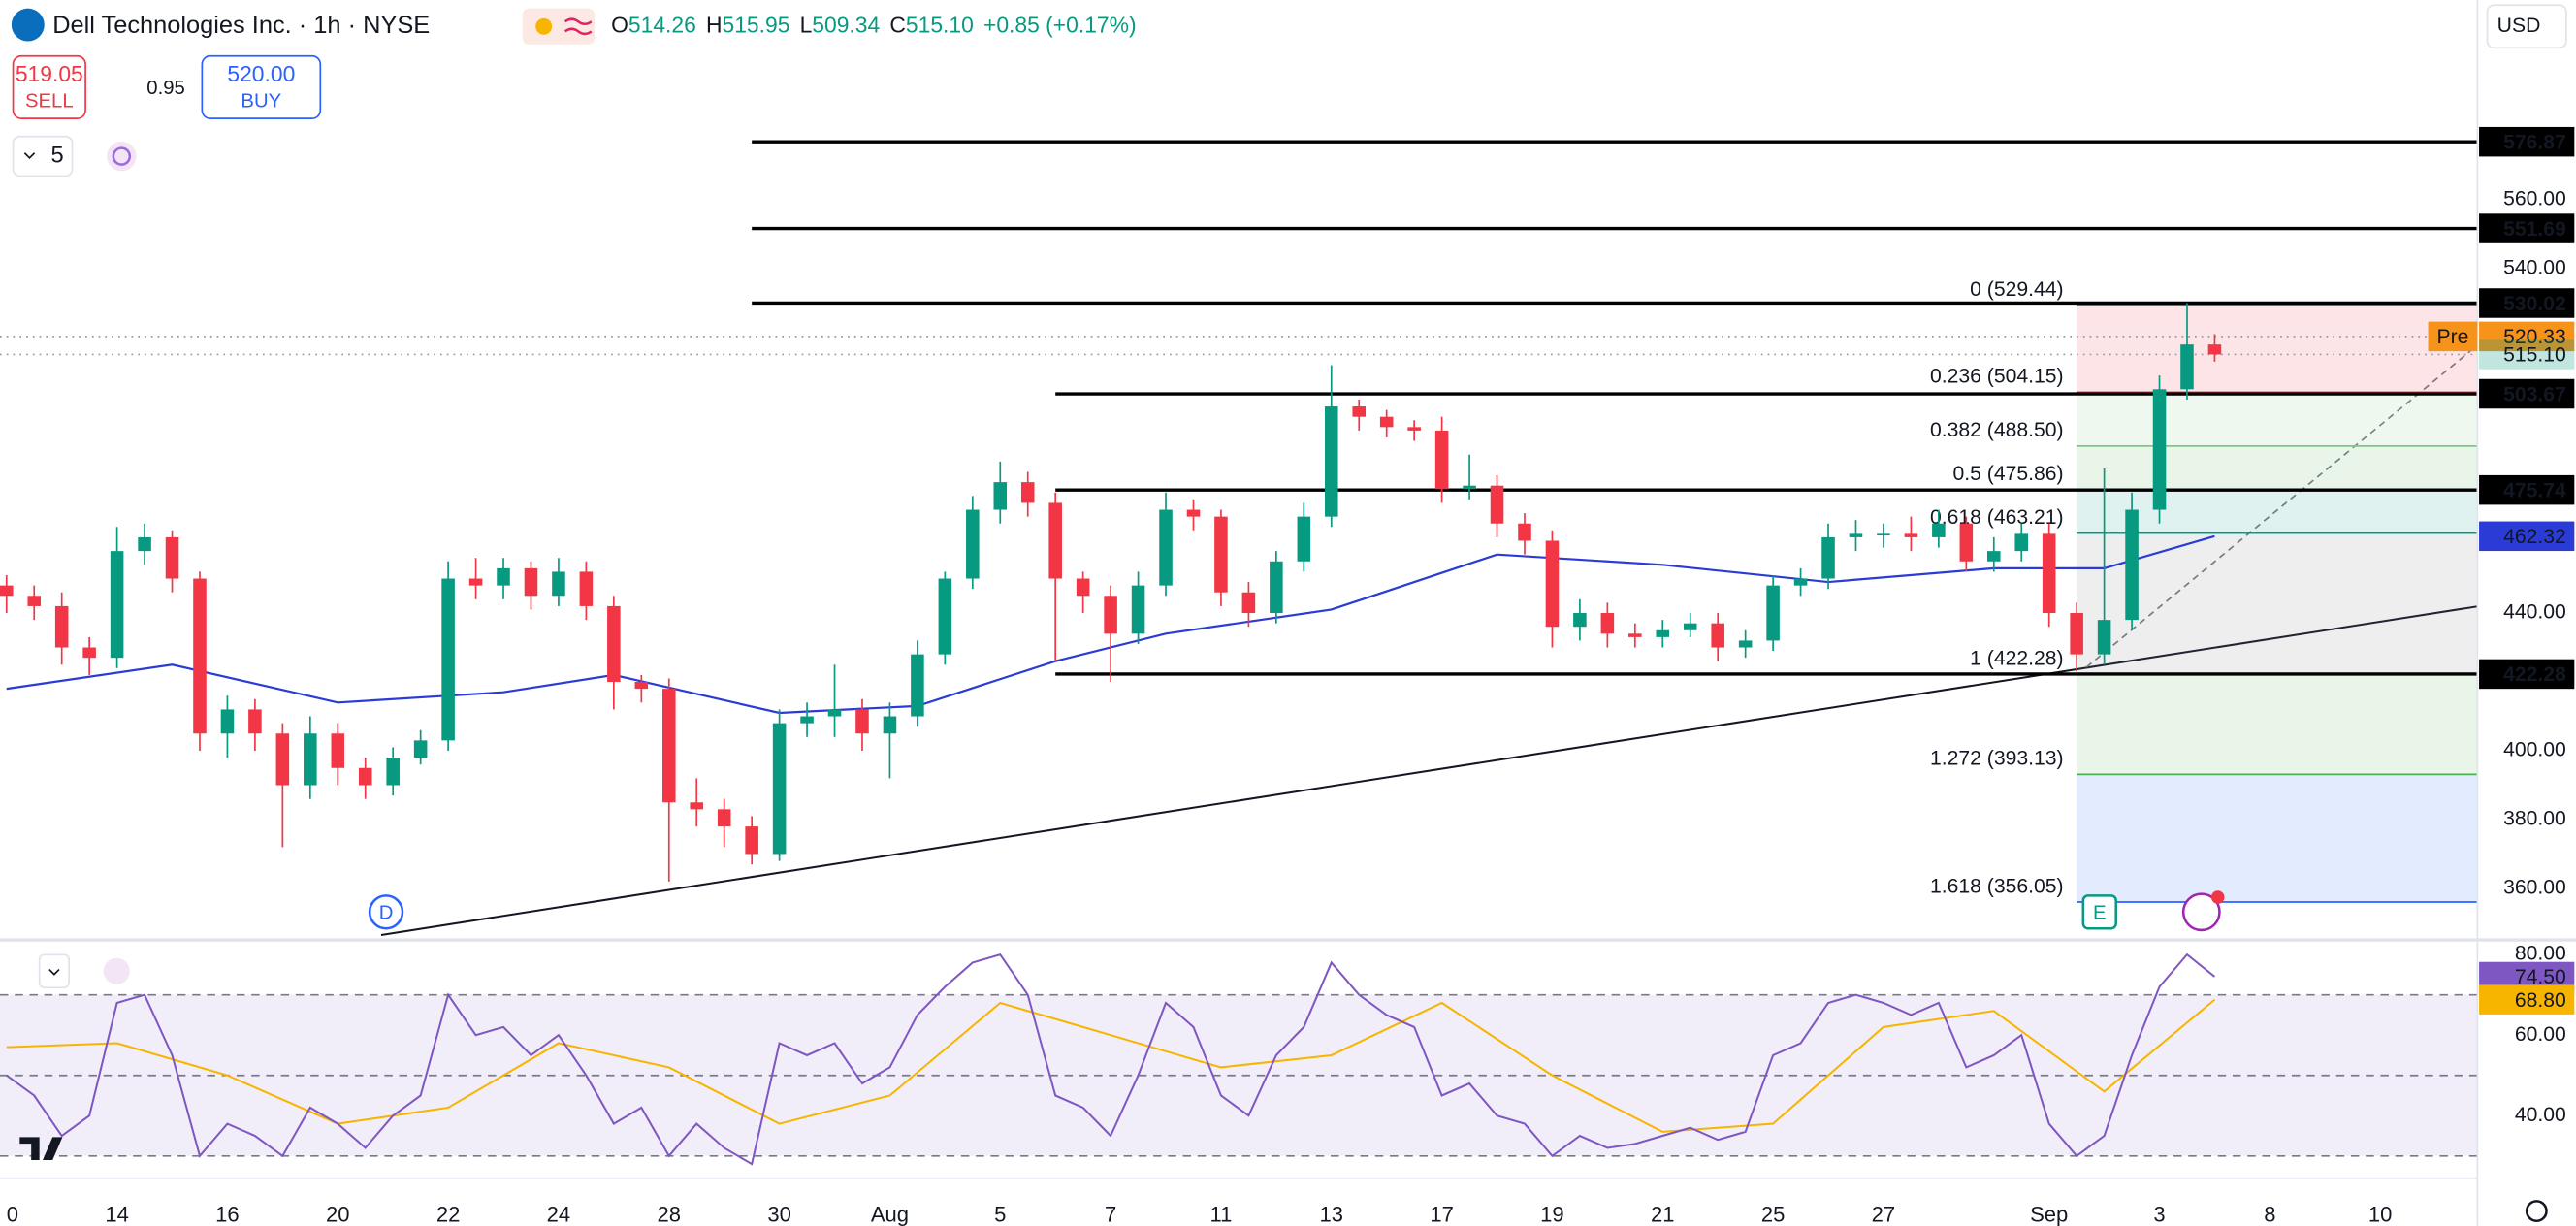  I want to click on level-tag-label: 422.28, so click(2534, 674).